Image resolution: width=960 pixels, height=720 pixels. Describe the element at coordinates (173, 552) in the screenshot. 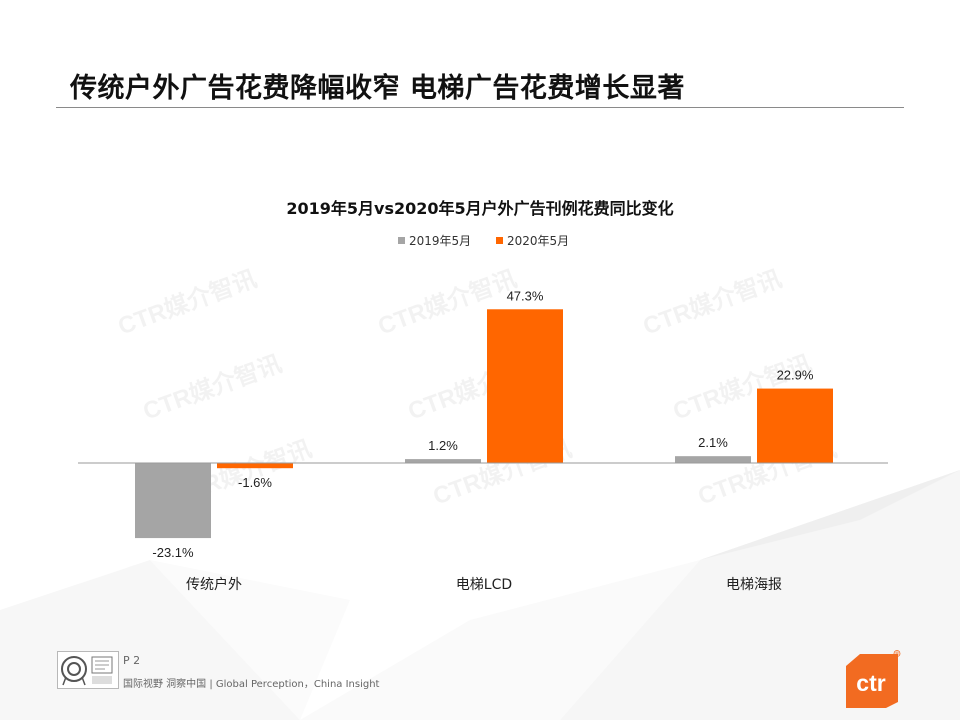

I see `data-label: -23.1%` at that location.